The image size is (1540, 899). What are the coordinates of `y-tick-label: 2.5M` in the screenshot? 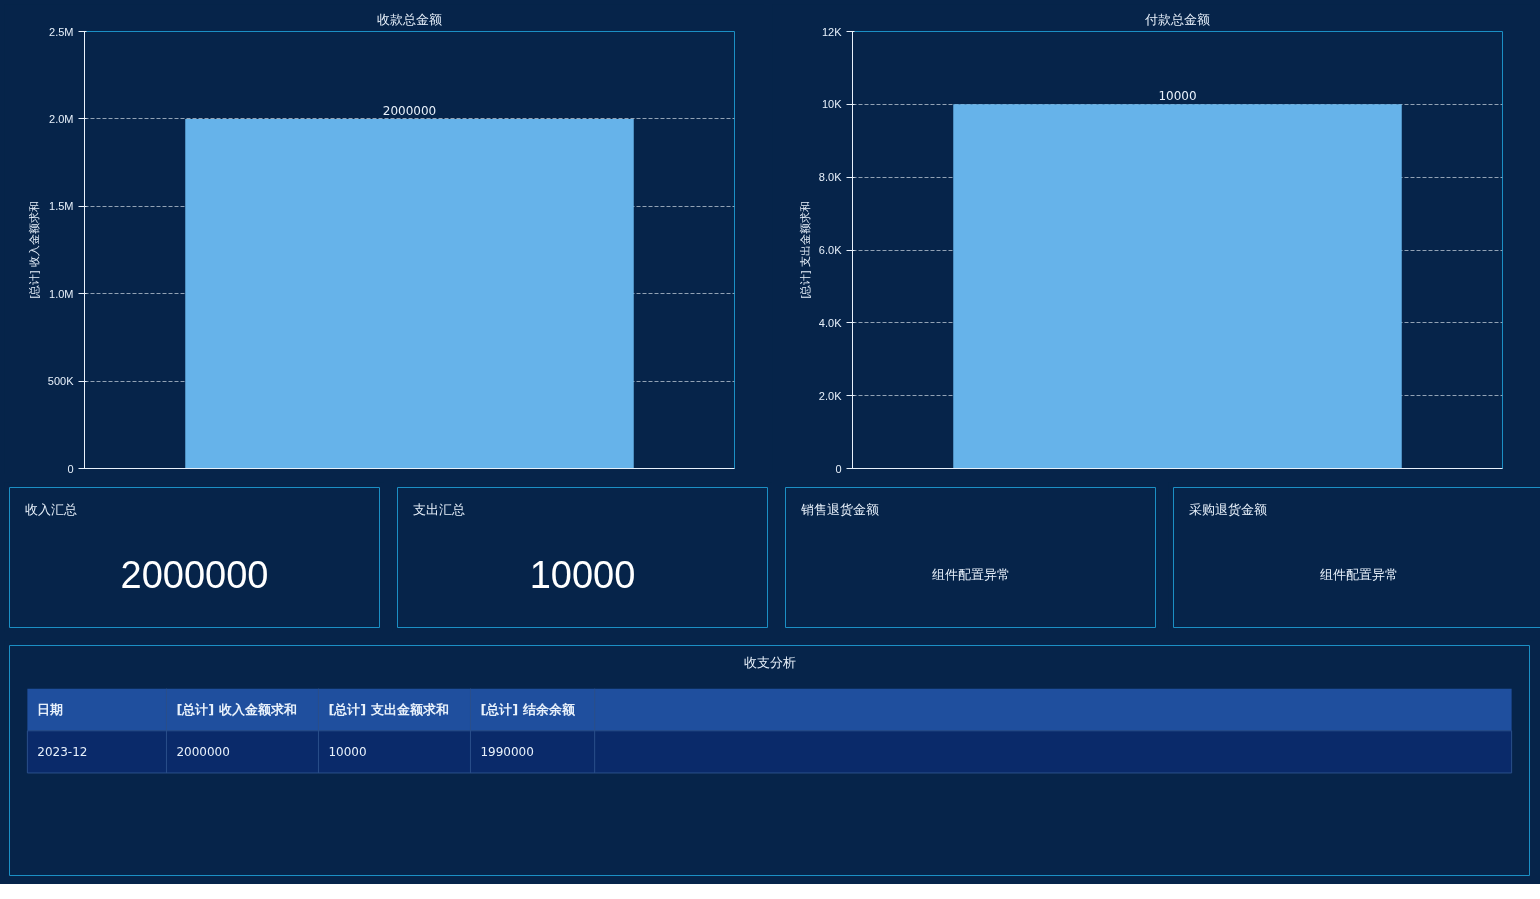 It's located at (61, 31).